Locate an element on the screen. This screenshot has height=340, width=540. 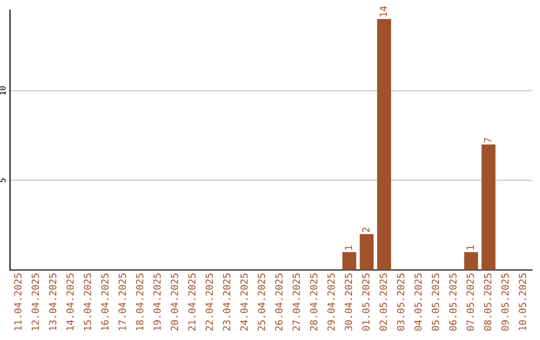
x-tick-label: 29.04.2025 is located at coordinates (331, 302).